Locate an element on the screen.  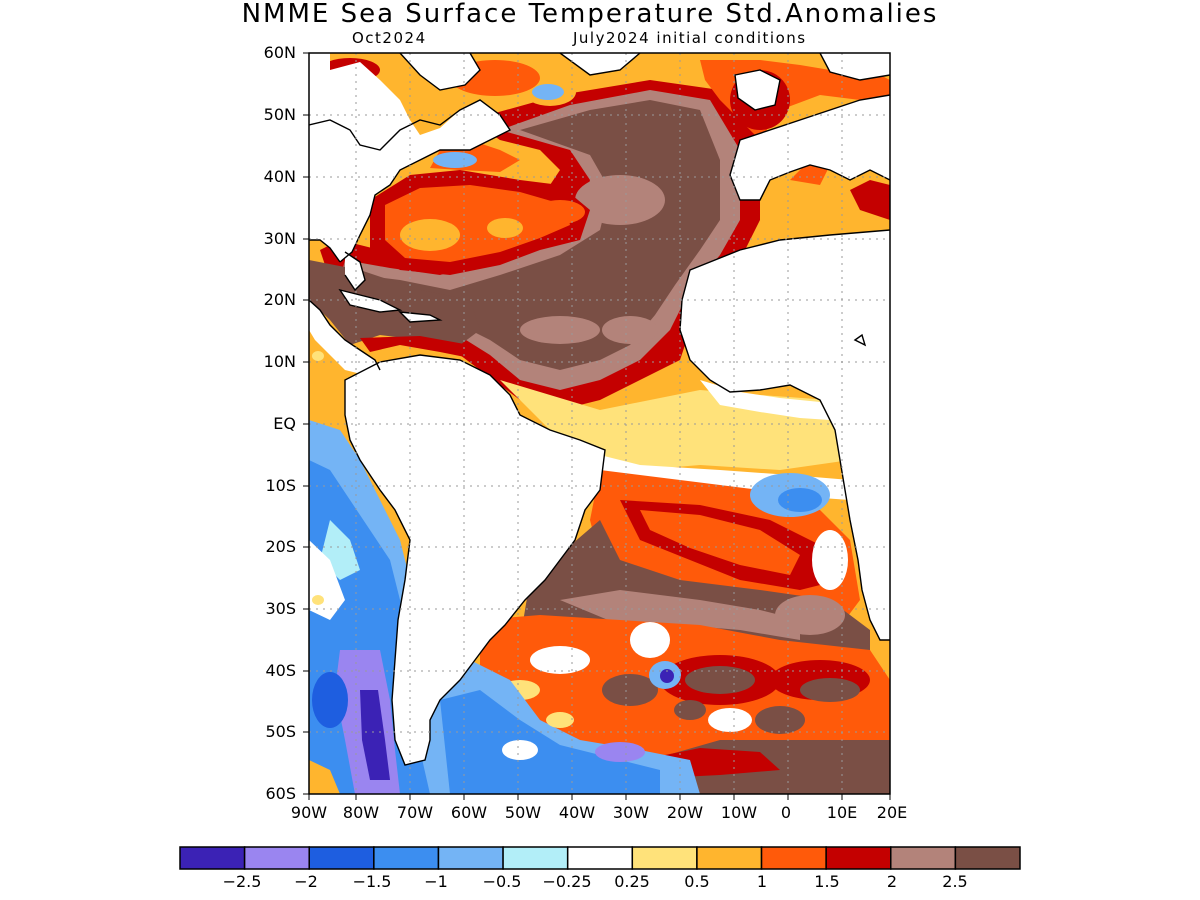
colorbar-label: 2.5 is located at coordinates (955, 881).